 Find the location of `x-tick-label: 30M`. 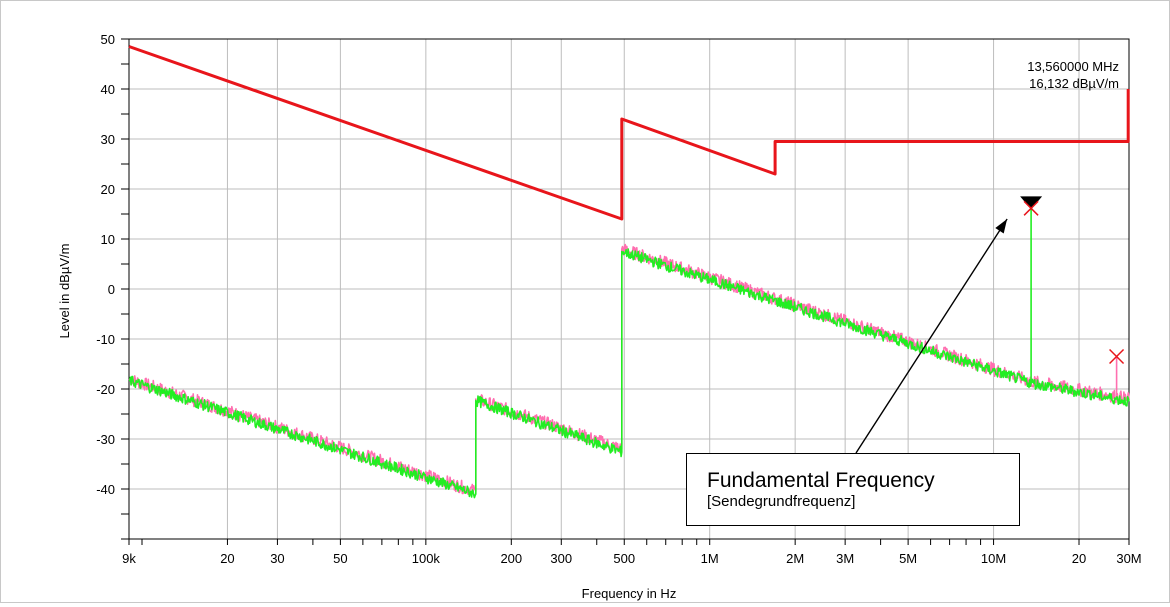

x-tick-label: 30M is located at coordinates (1128, 558).